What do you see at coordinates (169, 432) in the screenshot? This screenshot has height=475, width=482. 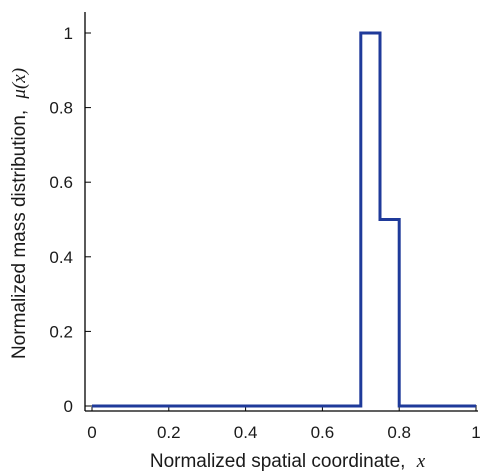 I see `x-tick-label: 0.2` at bounding box center [169, 432].